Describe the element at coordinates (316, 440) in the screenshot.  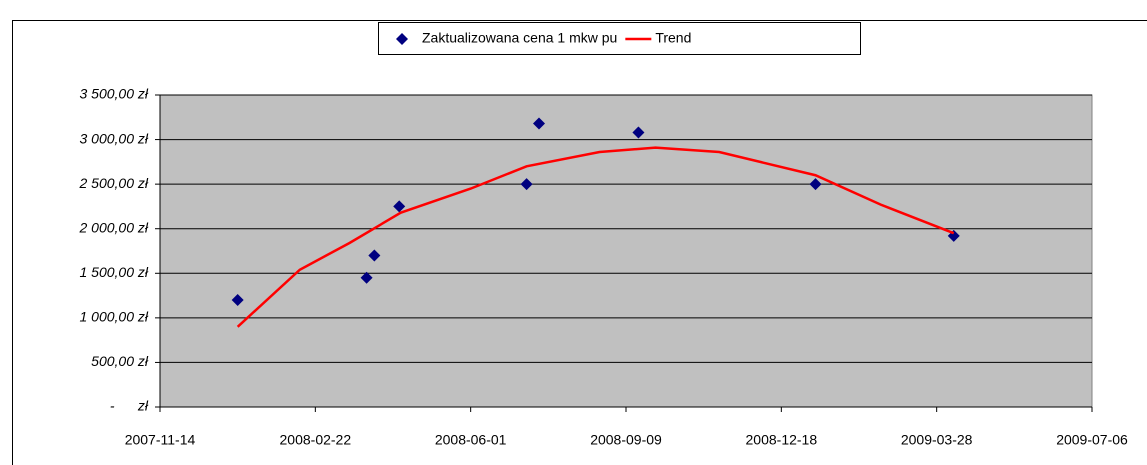
I see `x-tick-label: 2008-02-22` at that location.